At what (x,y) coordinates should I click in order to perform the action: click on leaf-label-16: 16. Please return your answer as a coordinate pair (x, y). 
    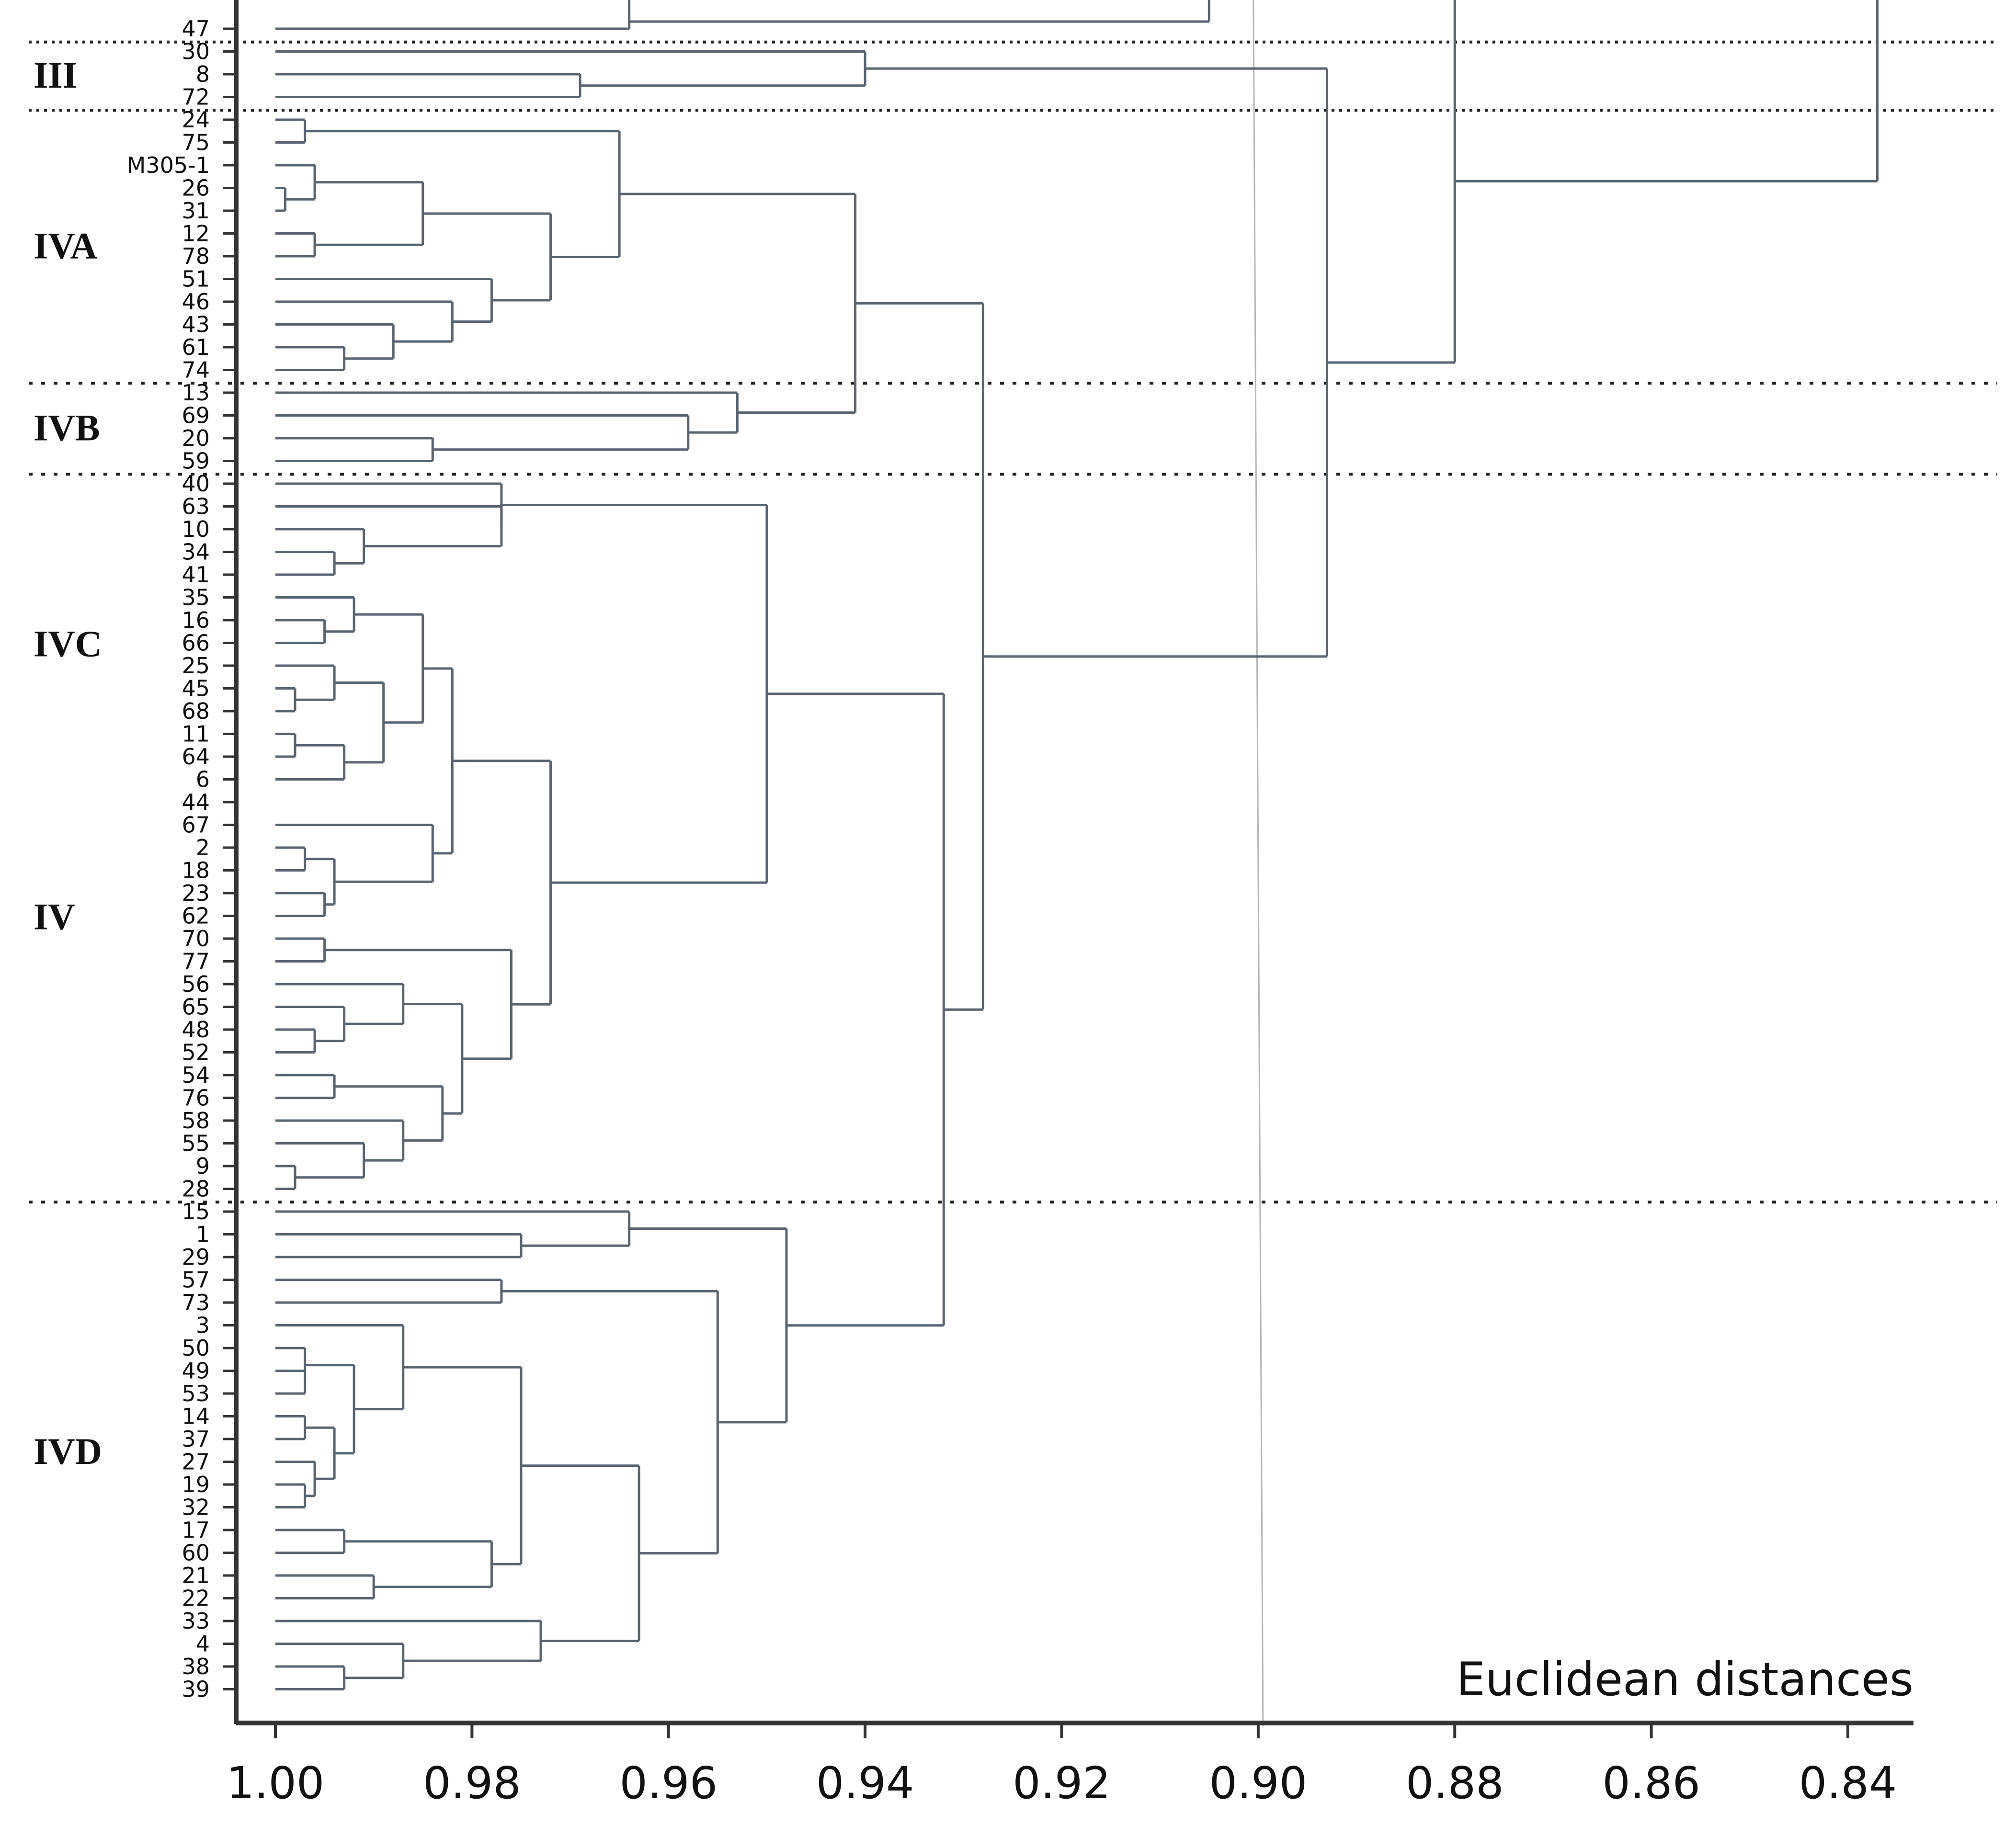
    Looking at the image, I should click on (196, 620).